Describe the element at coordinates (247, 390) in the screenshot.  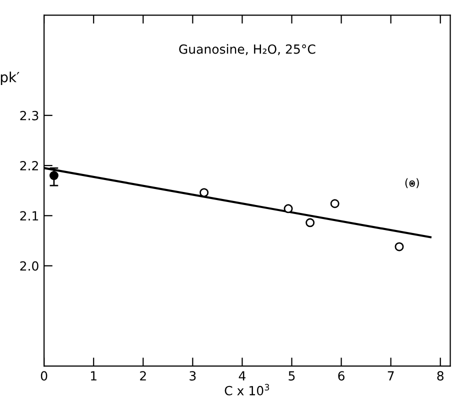
I see `x-axis-title: C x 10$^{3}$` at that location.